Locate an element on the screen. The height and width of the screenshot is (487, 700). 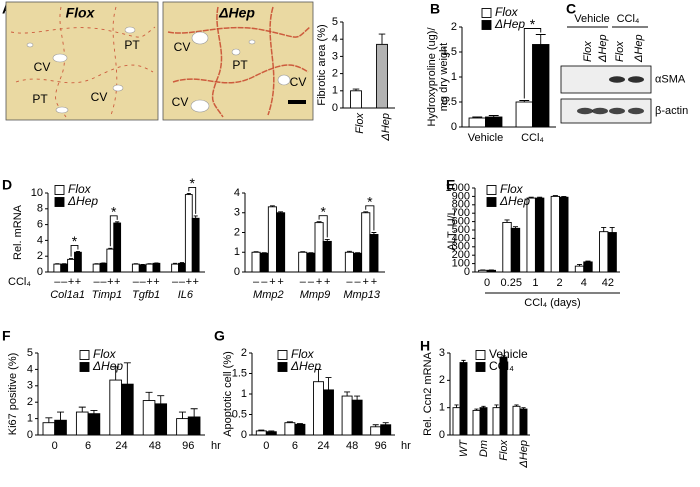
x-tick-label: Mmp9 is located at coordinates (315, 295).